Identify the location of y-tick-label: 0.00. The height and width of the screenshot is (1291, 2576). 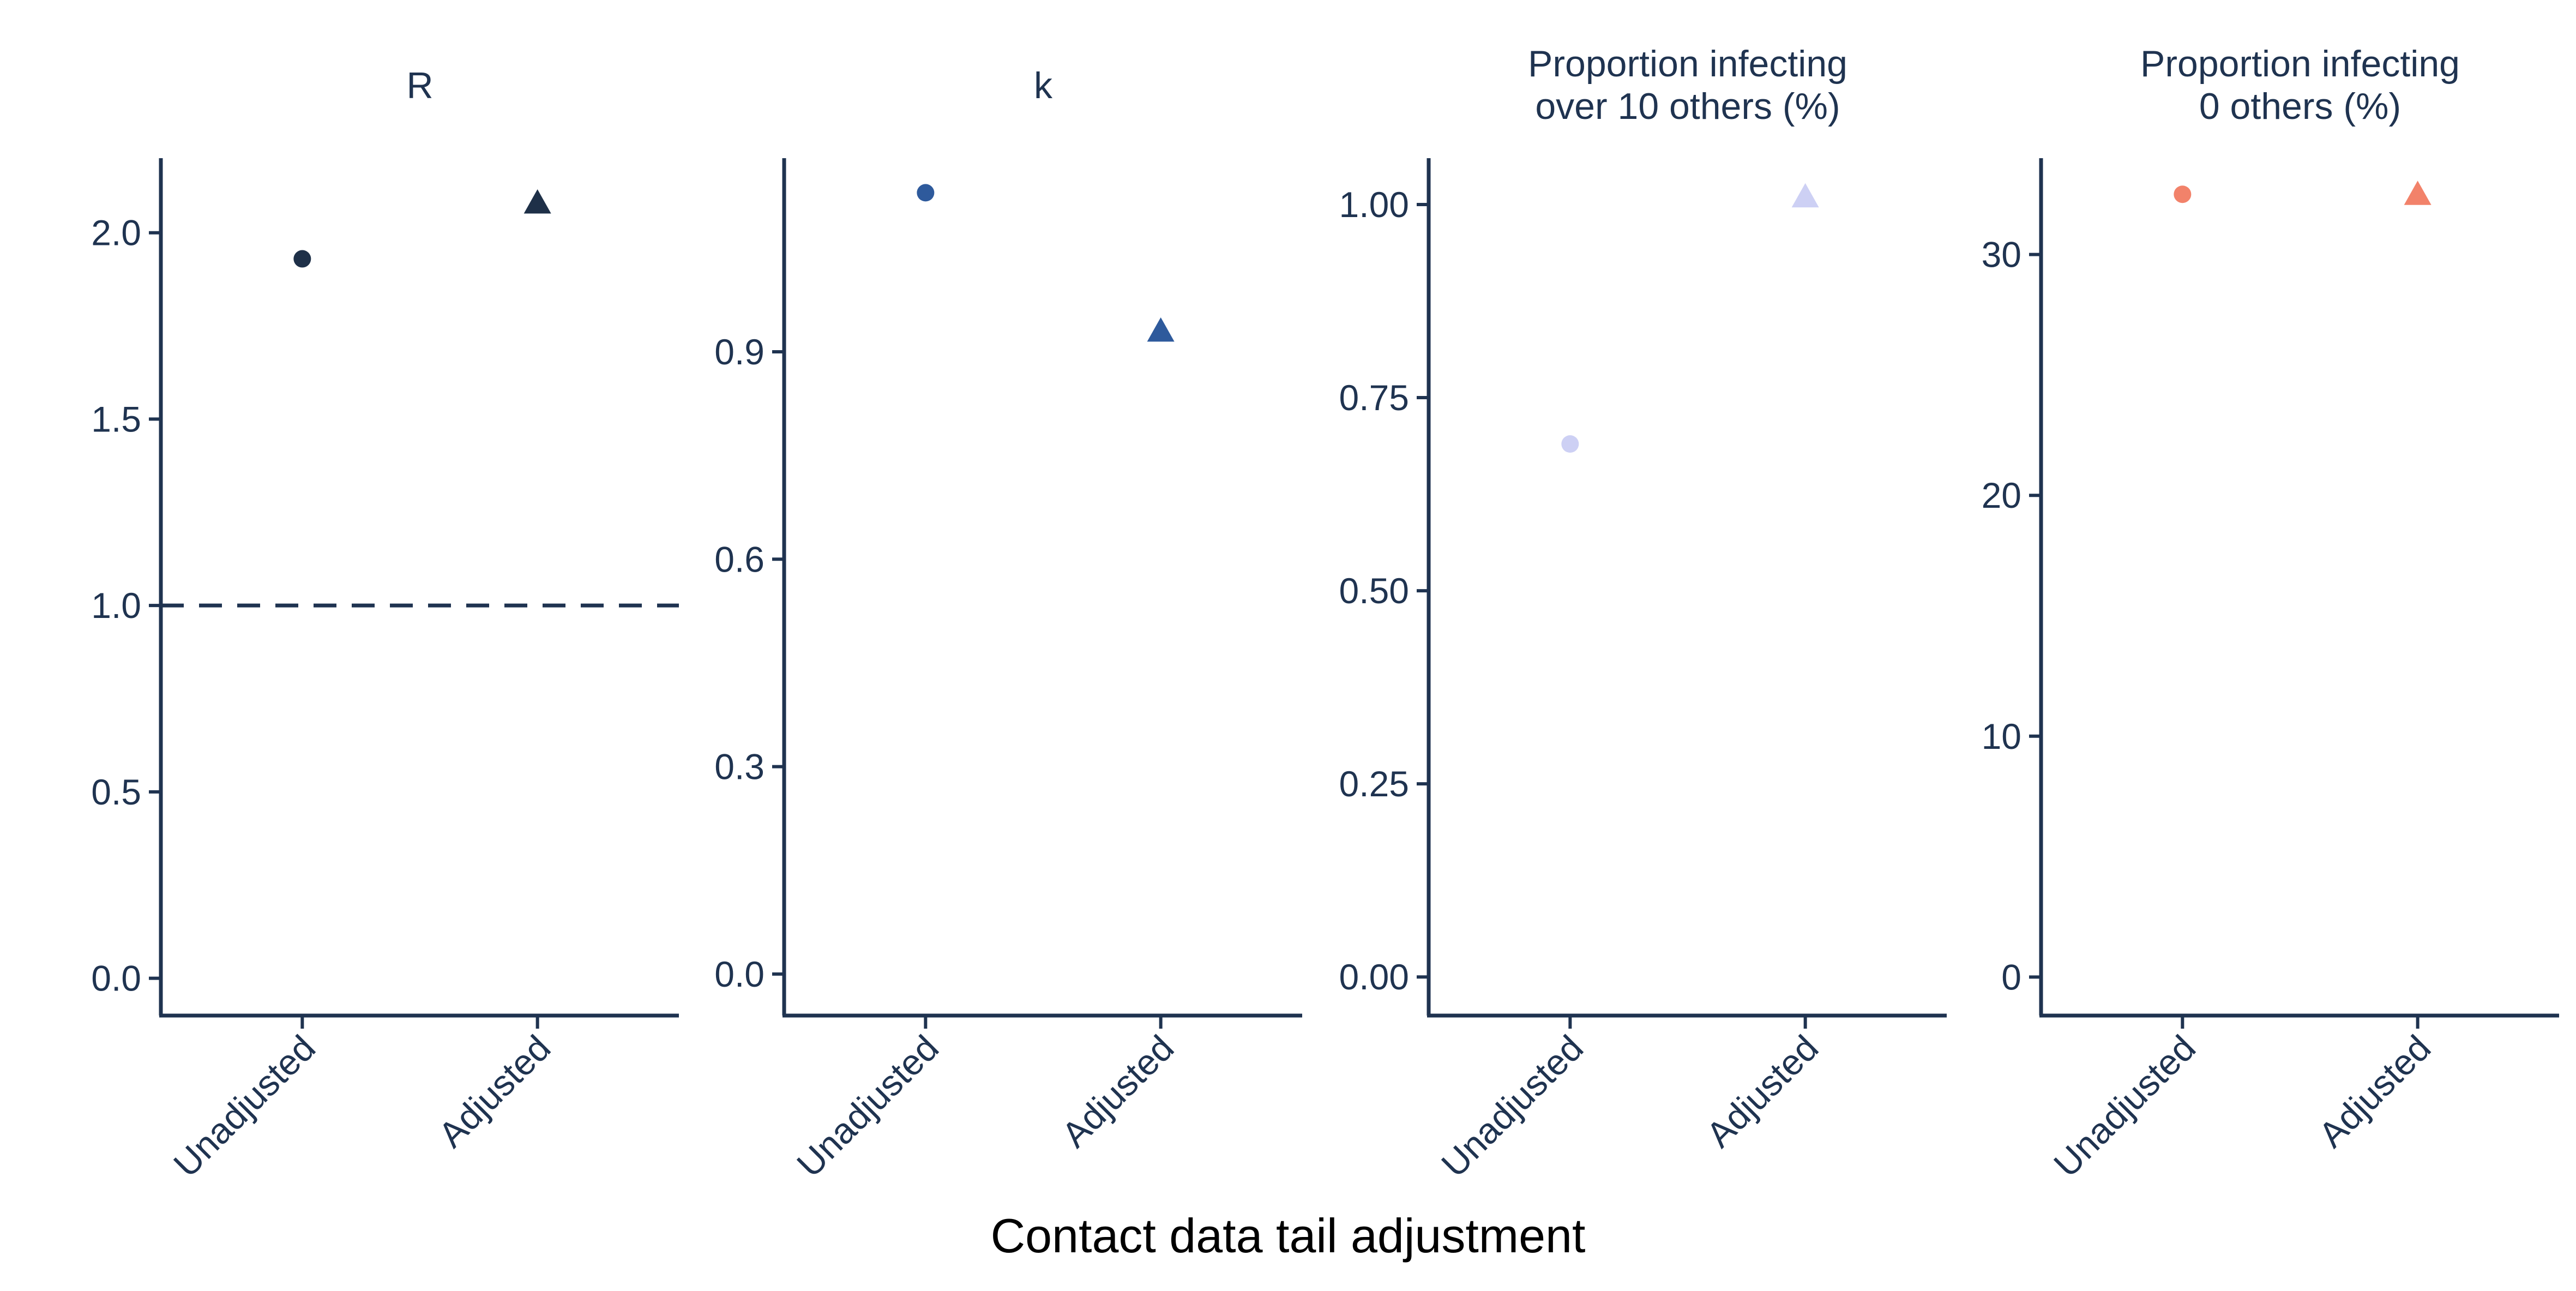
(1374, 977).